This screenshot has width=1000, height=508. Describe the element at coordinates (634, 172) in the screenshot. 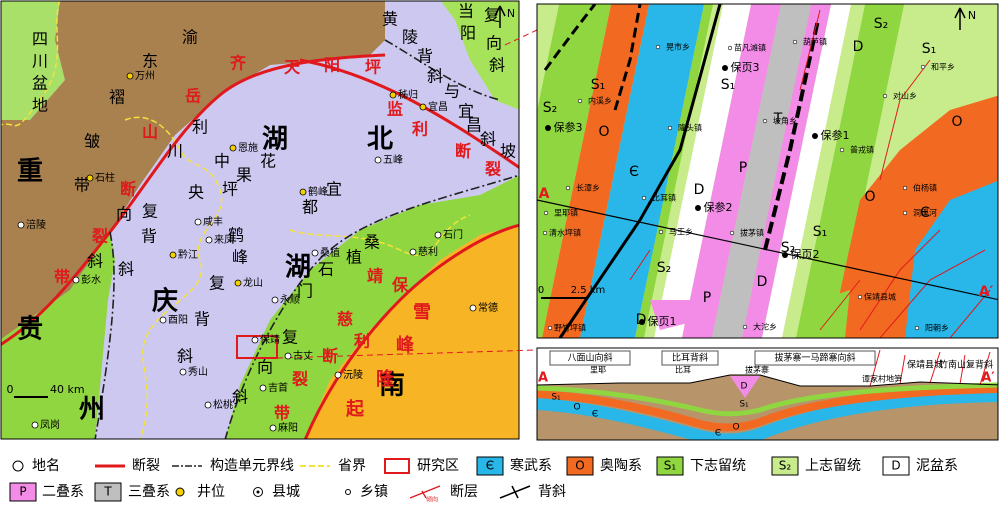

I see `strata-label: Є` at that location.